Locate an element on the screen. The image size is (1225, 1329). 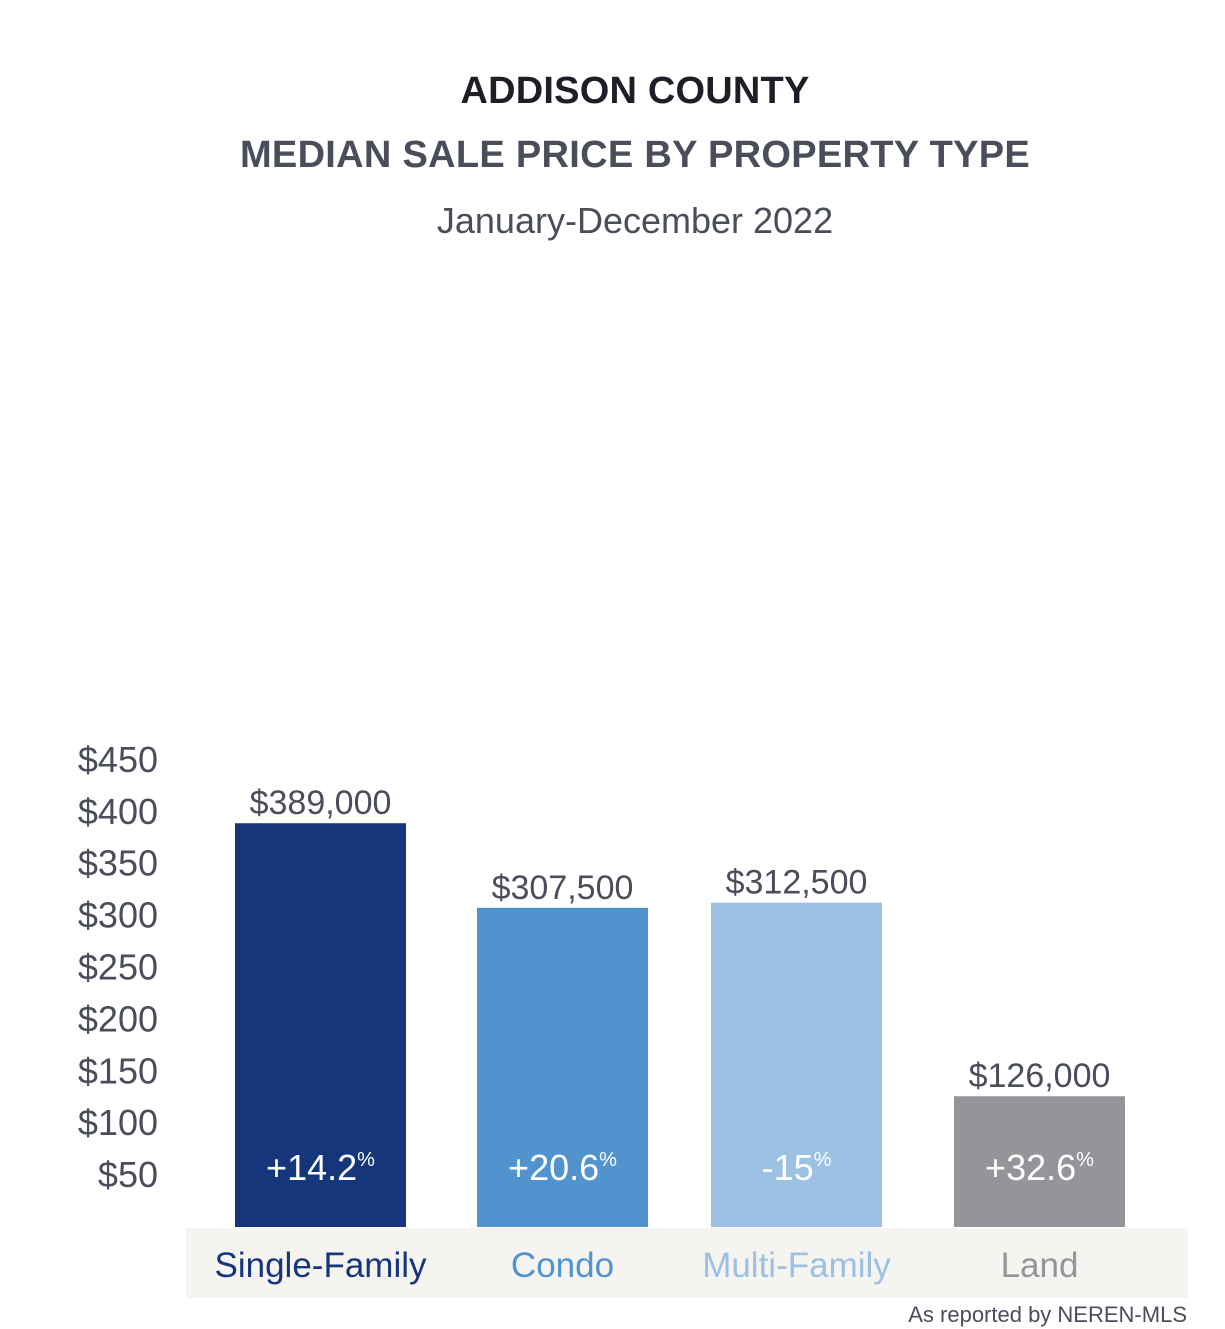
category-label: Land is located at coordinates (1040, 1265).